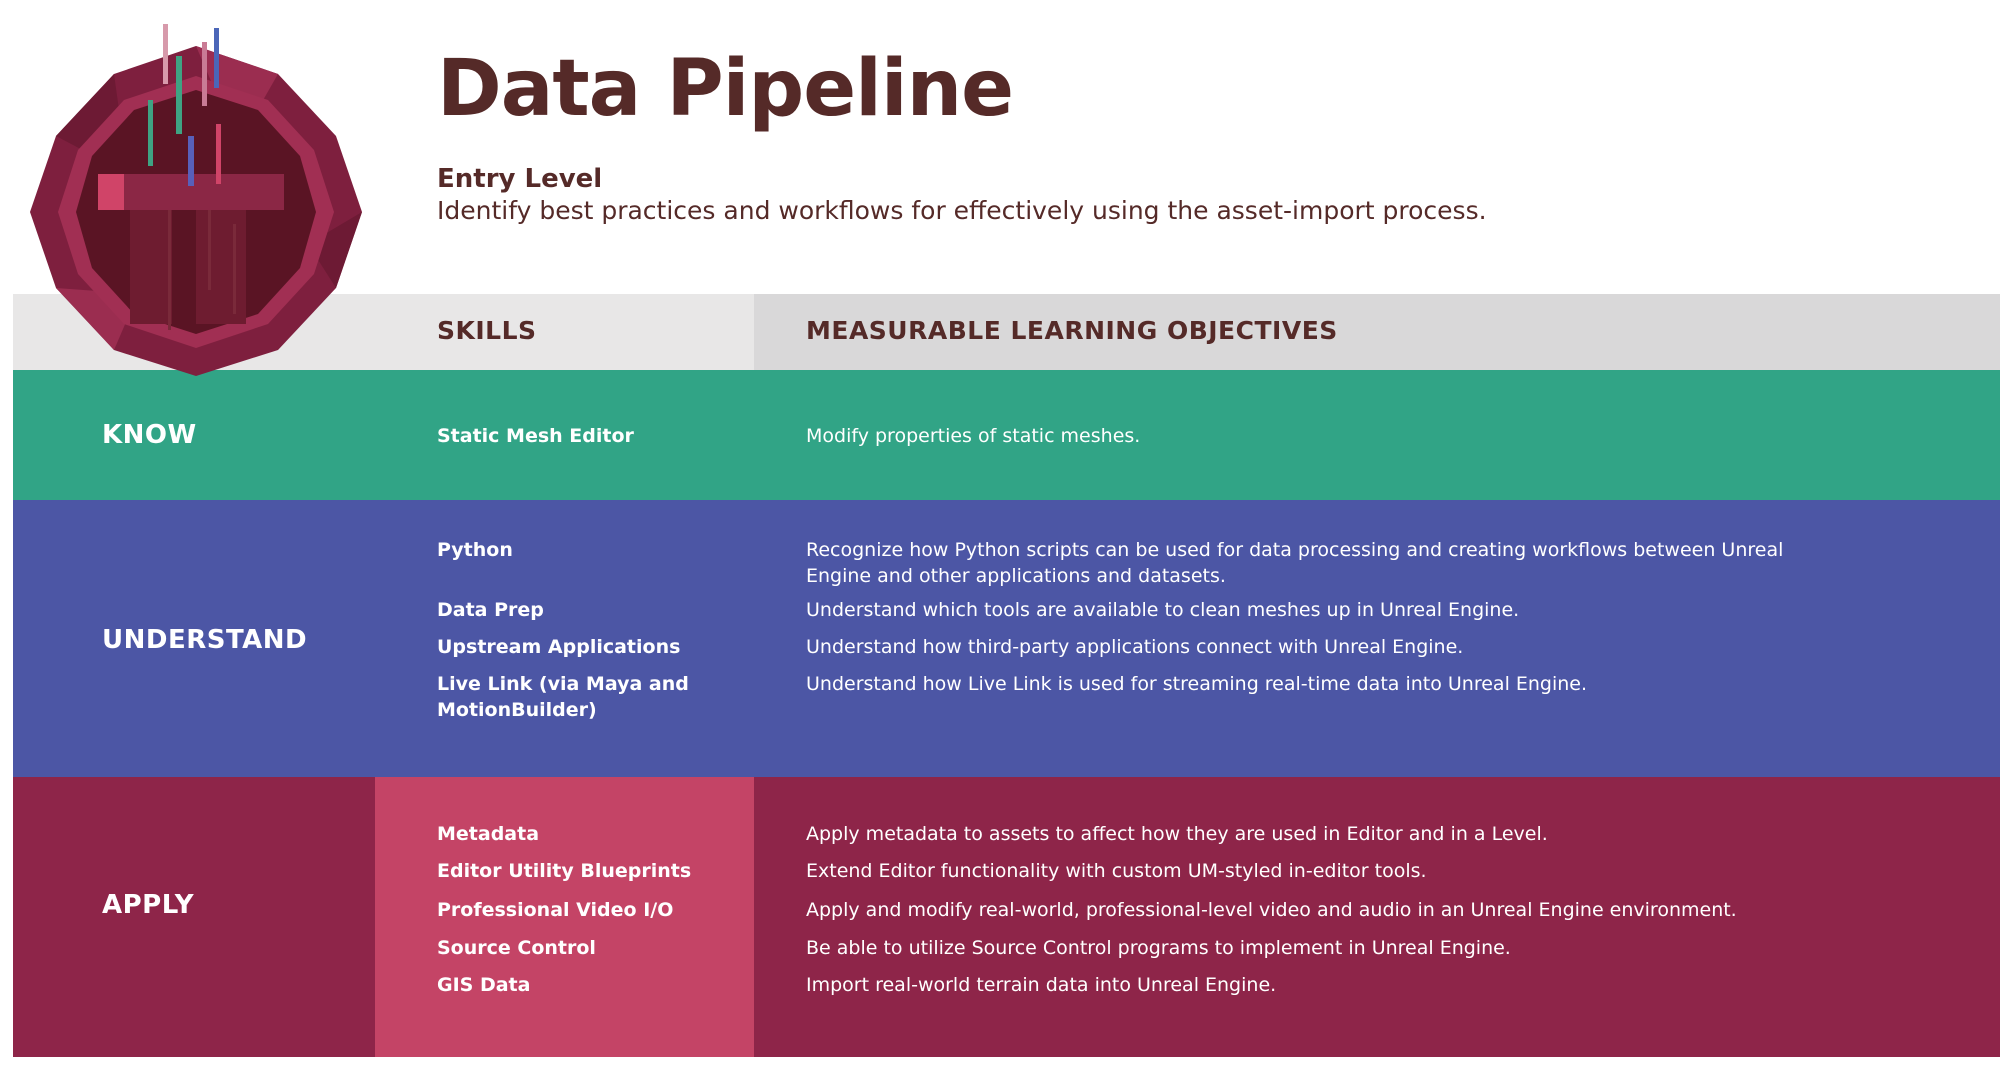  I want to click on know-label: KNOW, so click(149, 435).